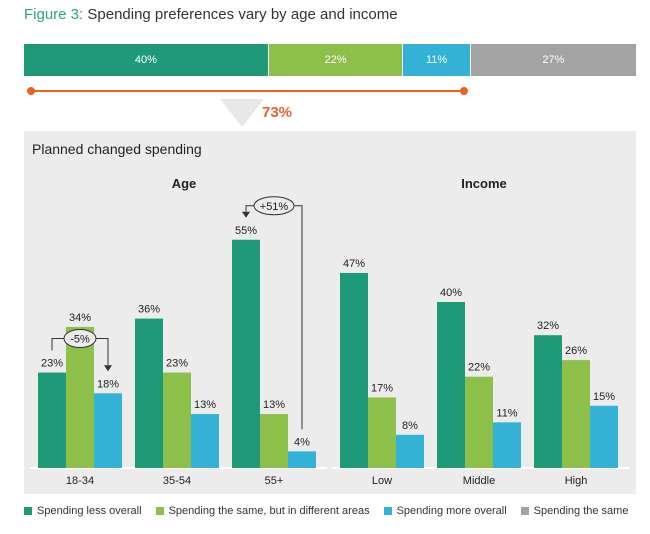 This screenshot has width=650, height=534. I want to click on bar-value-label: 40%, so click(451, 293).